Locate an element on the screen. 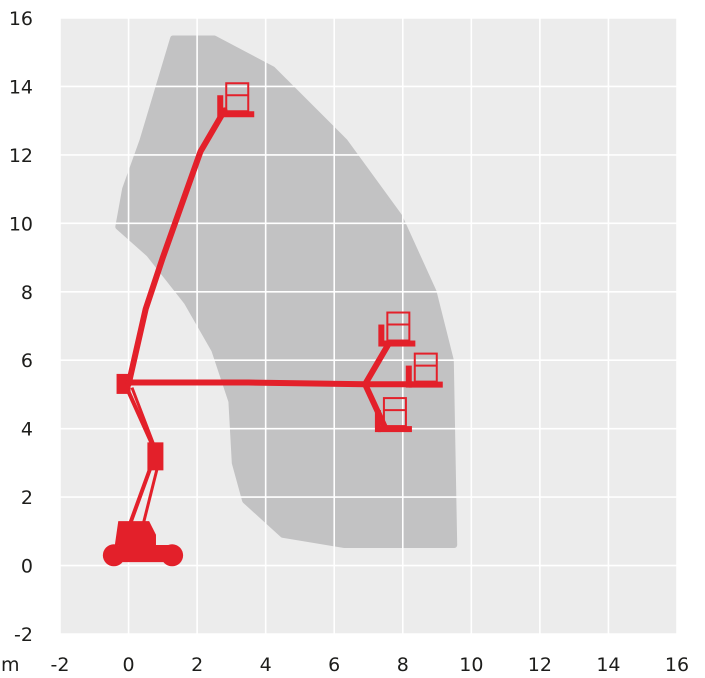 The height and width of the screenshot is (678, 705). y-axis-tick-labels: 16 14 12 10 8 6 4 2 0 -2 is located at coordinates (21, 327).